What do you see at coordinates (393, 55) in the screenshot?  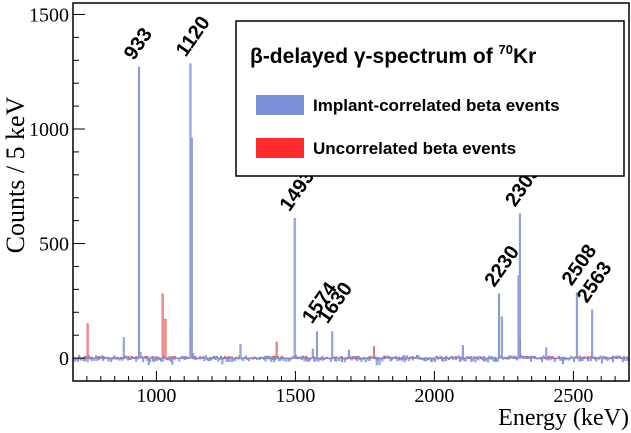 I see `legend-title: β-delayed γ-spectrum of 70Kr` at bounding box center [393, 55].